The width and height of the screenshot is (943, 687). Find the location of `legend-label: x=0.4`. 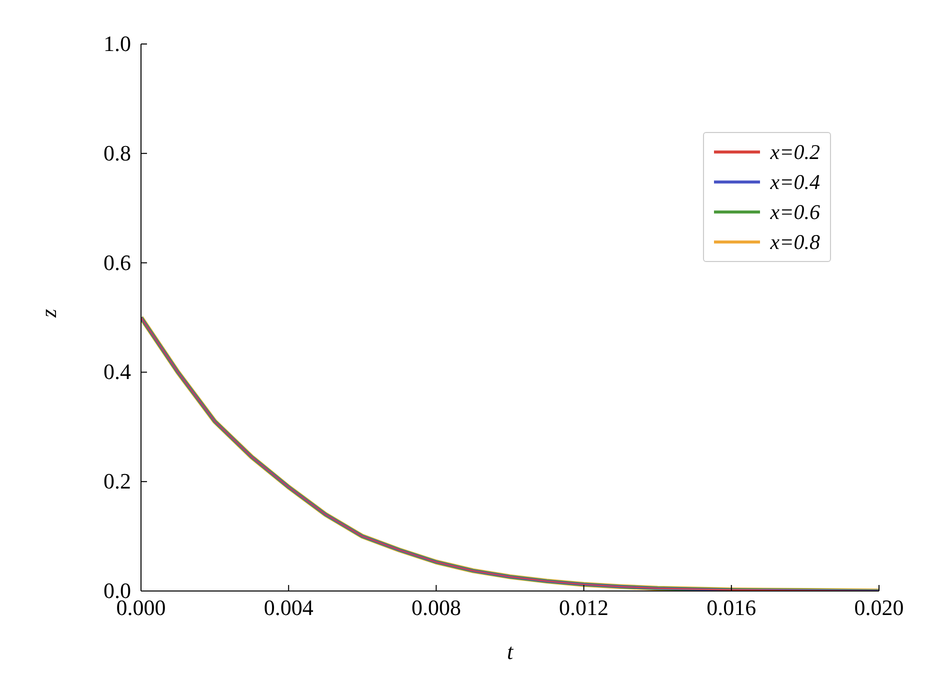

legend-label: x=0.4 is located at coordinates (795, 182).